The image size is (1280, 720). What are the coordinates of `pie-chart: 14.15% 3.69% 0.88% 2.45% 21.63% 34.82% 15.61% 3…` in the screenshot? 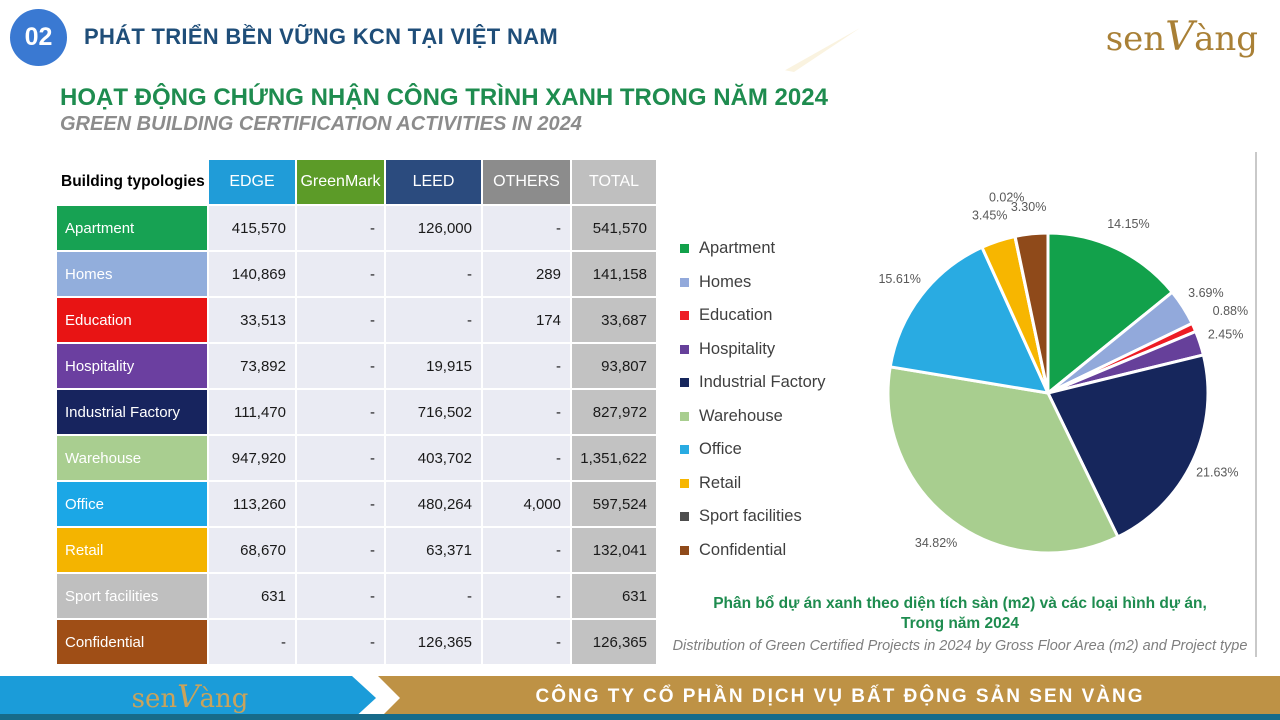 It's located at (1063, 372).